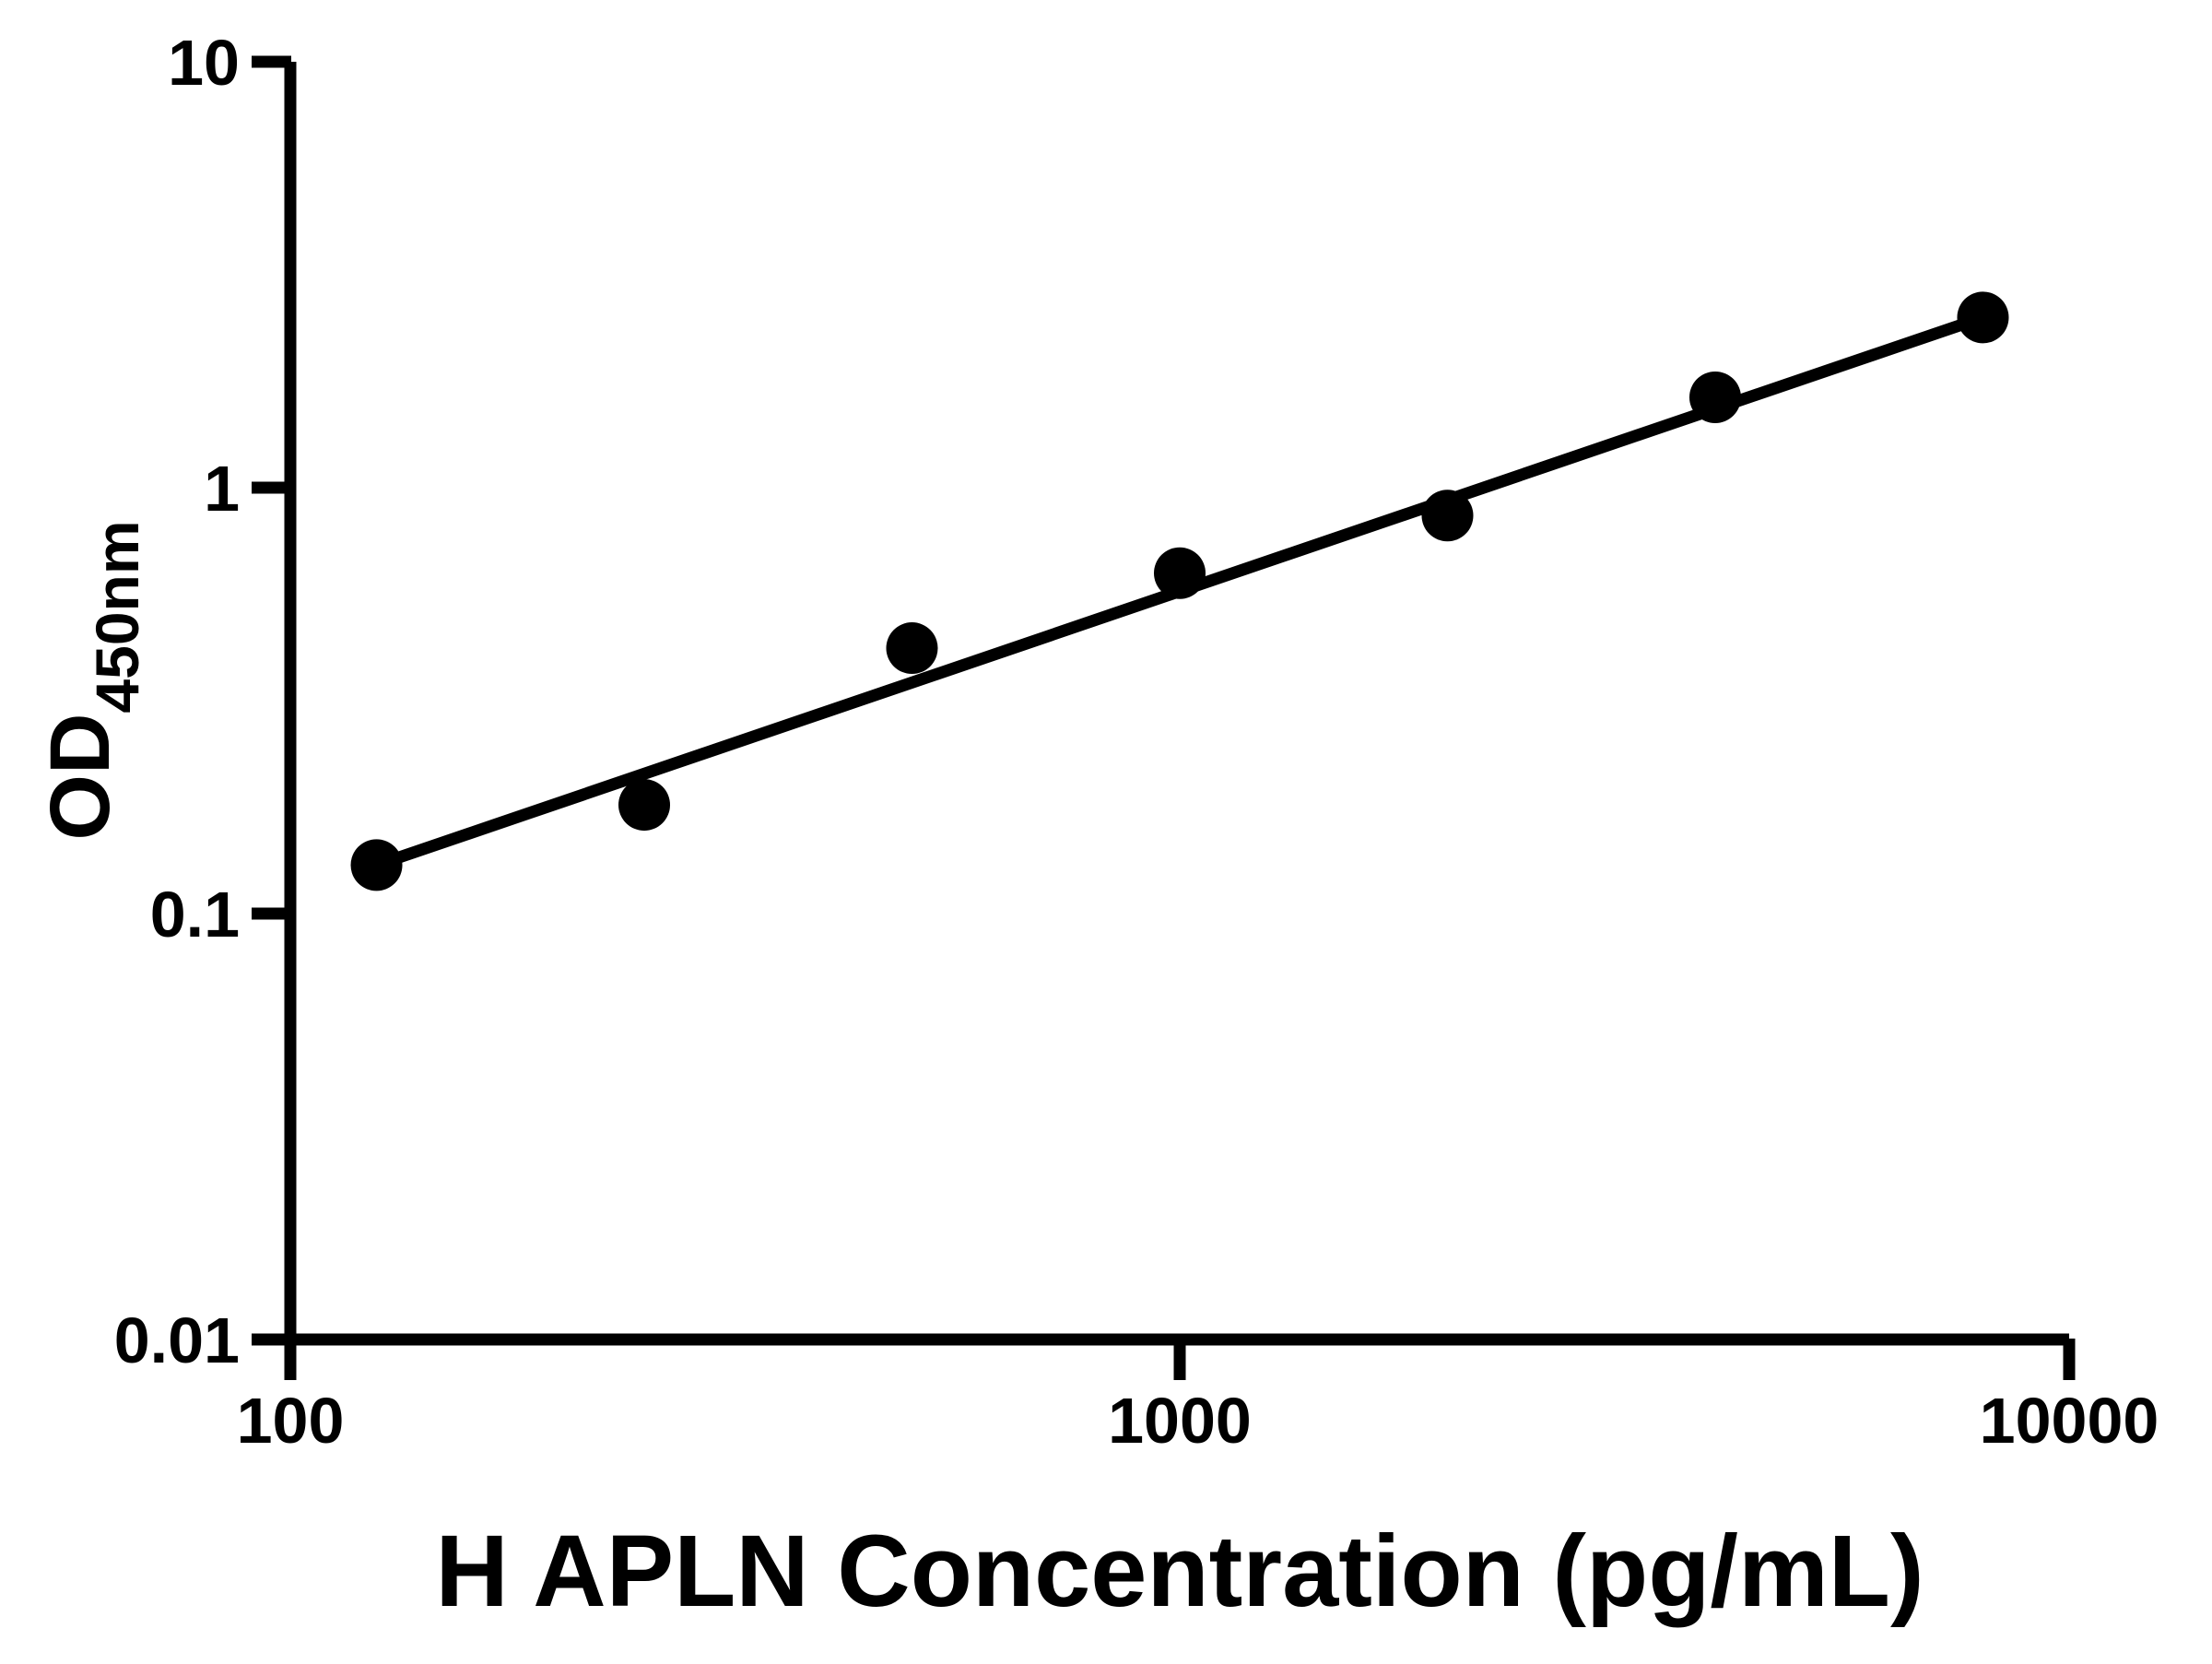 The image size is (2212, 1664). I want to click on y-tick-label: 10, so click(204, 63).